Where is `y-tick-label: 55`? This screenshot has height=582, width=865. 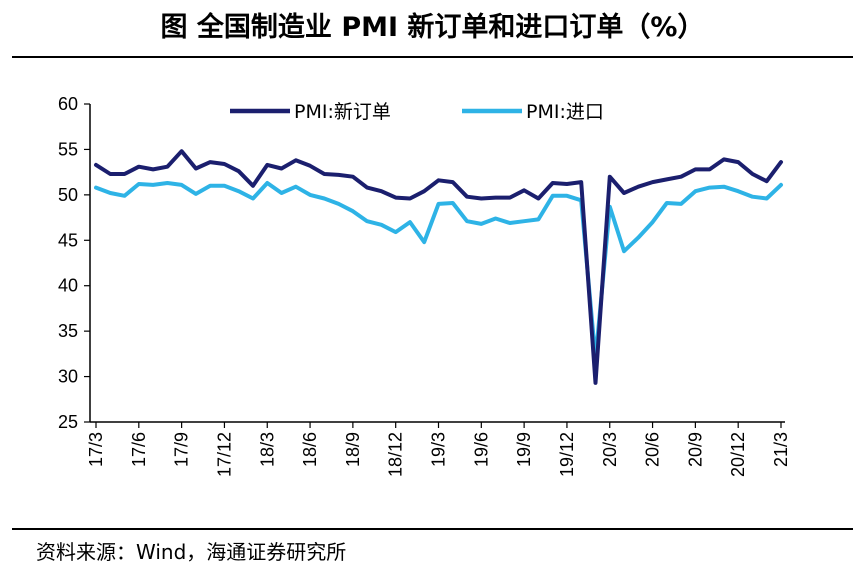 y-tick-label: 55 is located at coordinates (68, 149).